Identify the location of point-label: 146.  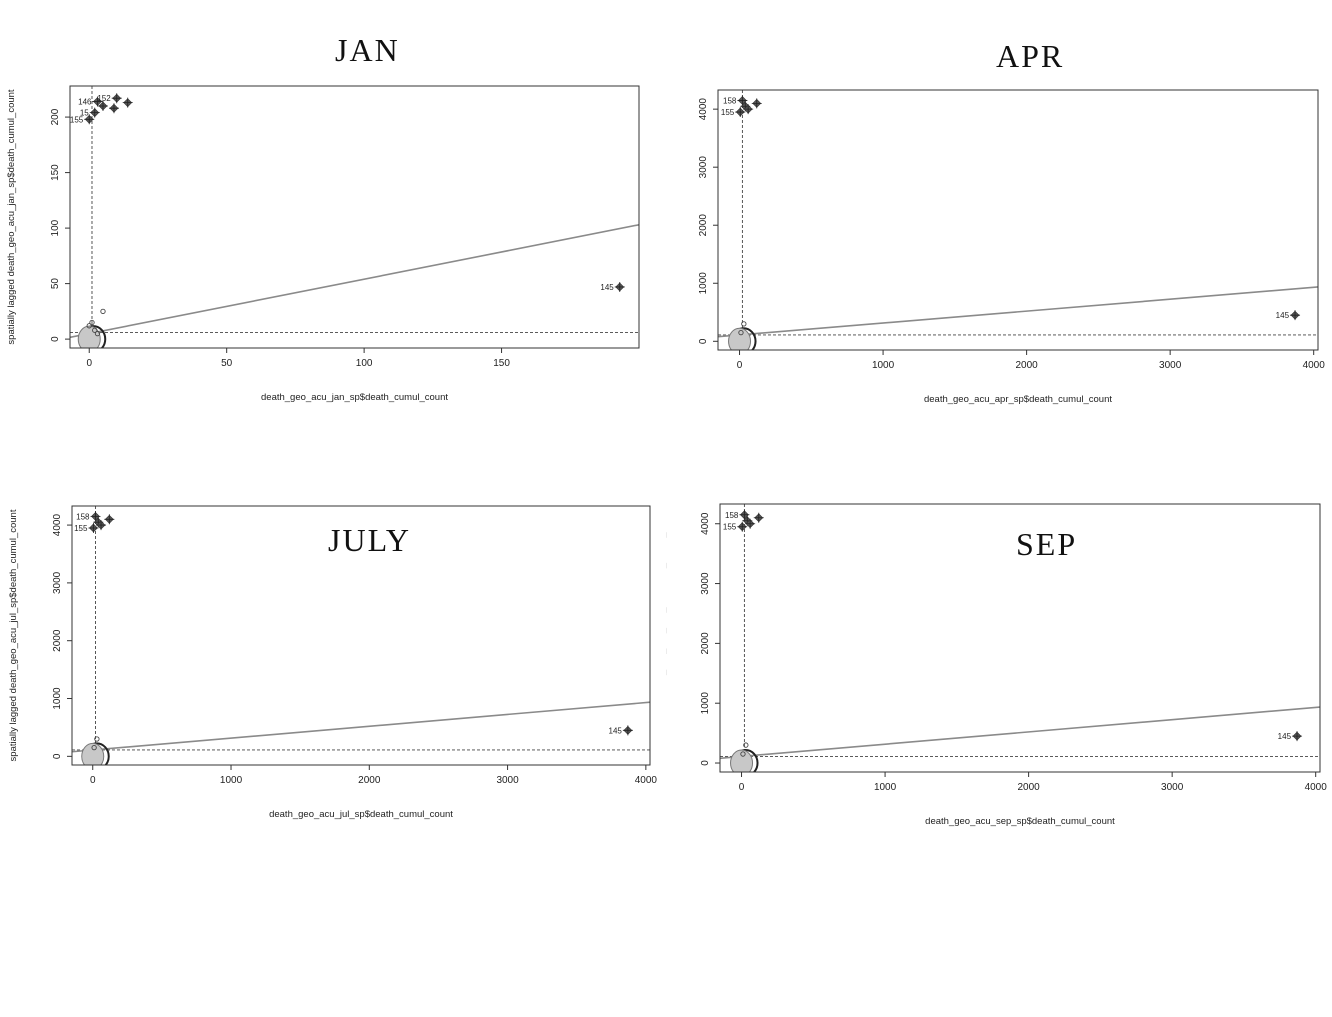
(85, 102).